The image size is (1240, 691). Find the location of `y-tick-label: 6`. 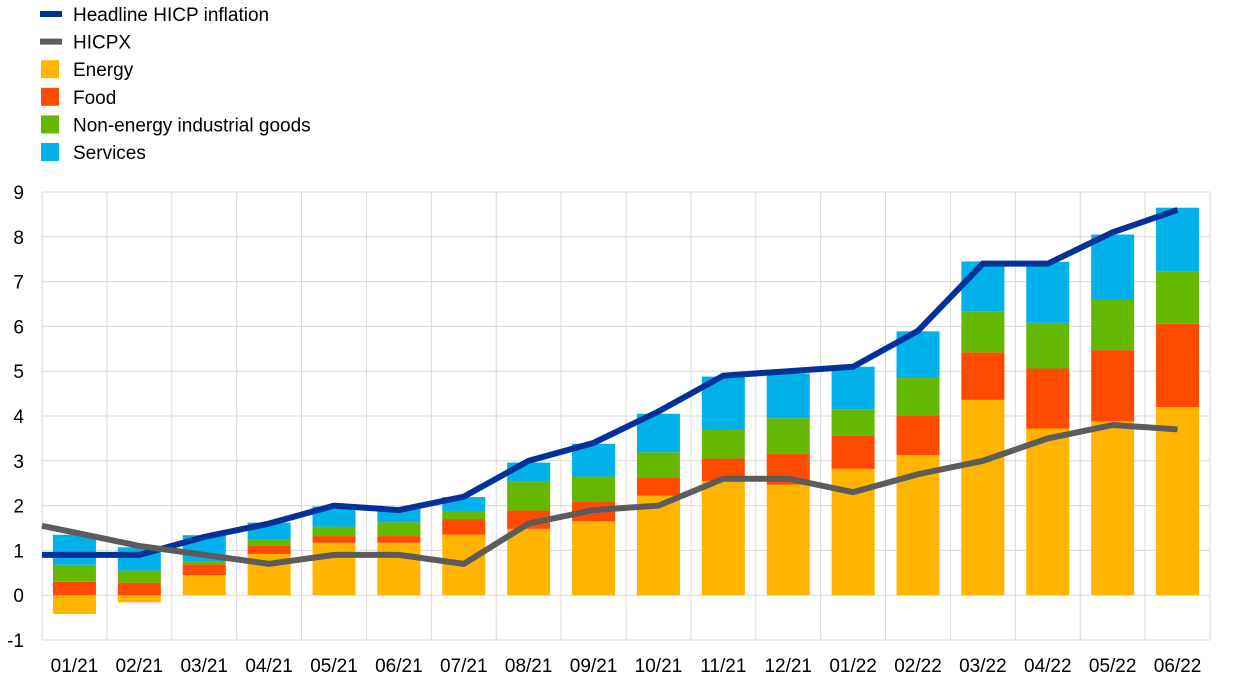

y-tick-label: 6 is located at coordinates (18, 327).